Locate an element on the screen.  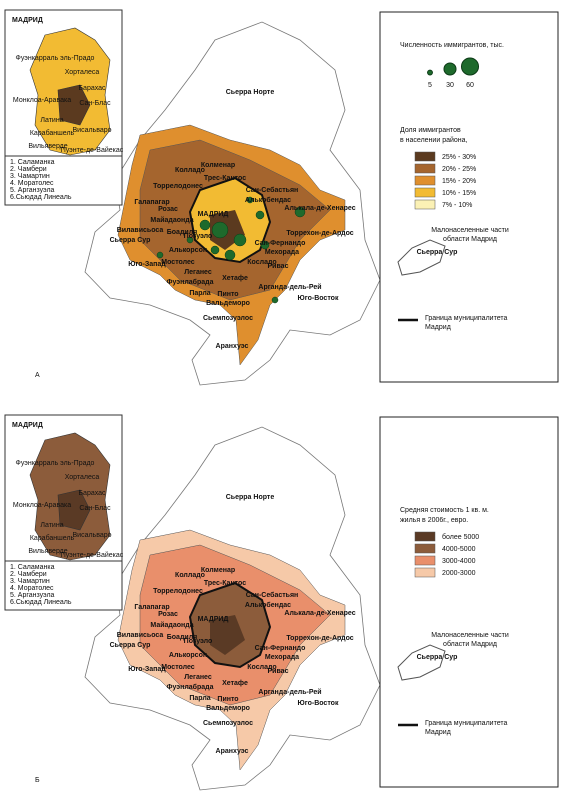
map-label: Арганда-дель-Рей is located at coordinates (289, 287).